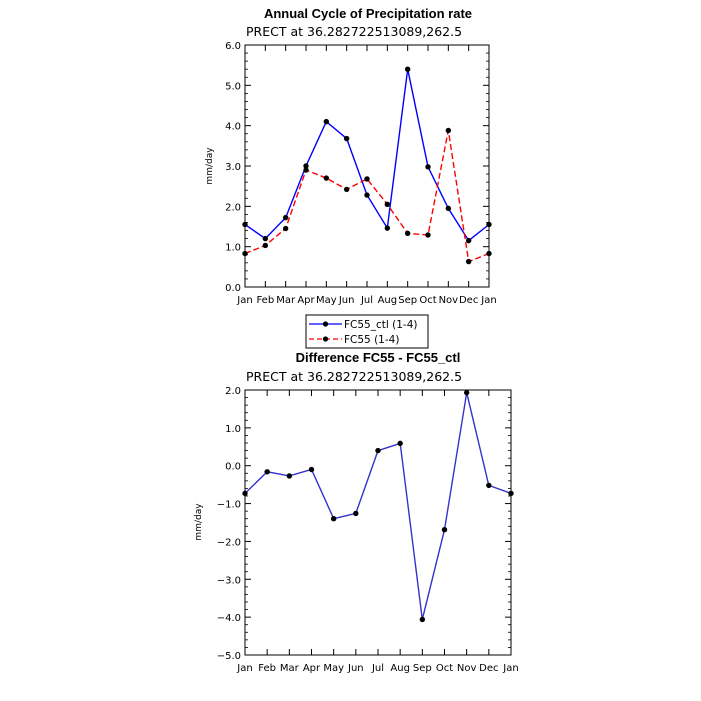 This screenshot has height=701, width=701. What do you see at coordinates (229, 542) in the screenshot?
I see `y-tick-label: −2.0` at bounding box center [229, 542].